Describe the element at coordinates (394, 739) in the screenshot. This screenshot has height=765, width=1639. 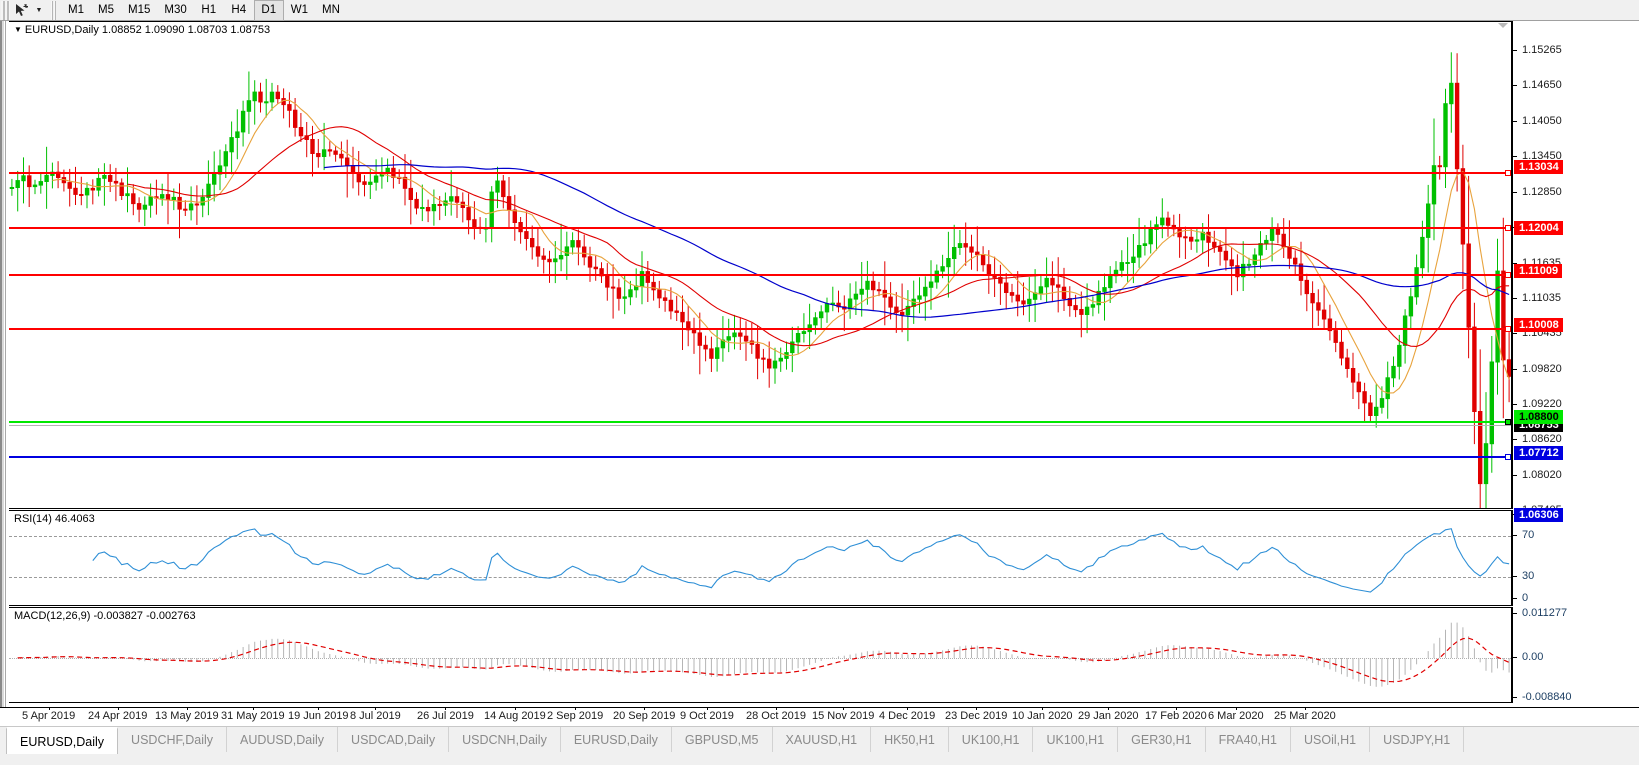
I see `chart-tab-usdcad-daily: USDCAD,Daily` at that location.